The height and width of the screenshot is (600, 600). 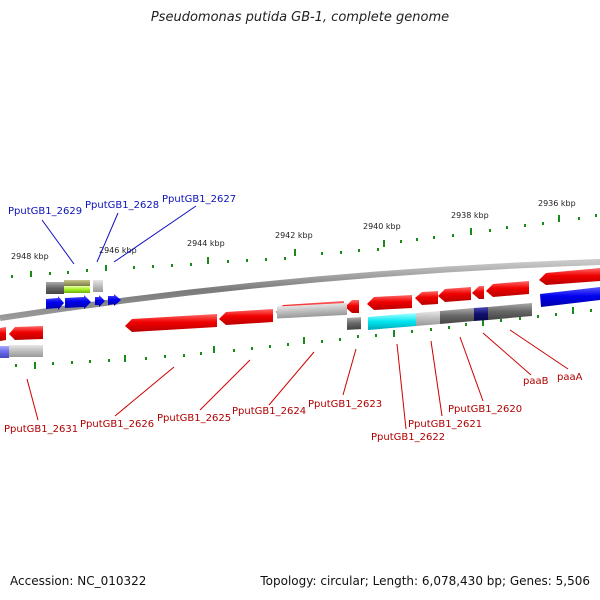 What do you see at coordinates (118, 250) in the screenshot?
I see `scale-label: 2946 kbp` at bounding box center [118, 250].